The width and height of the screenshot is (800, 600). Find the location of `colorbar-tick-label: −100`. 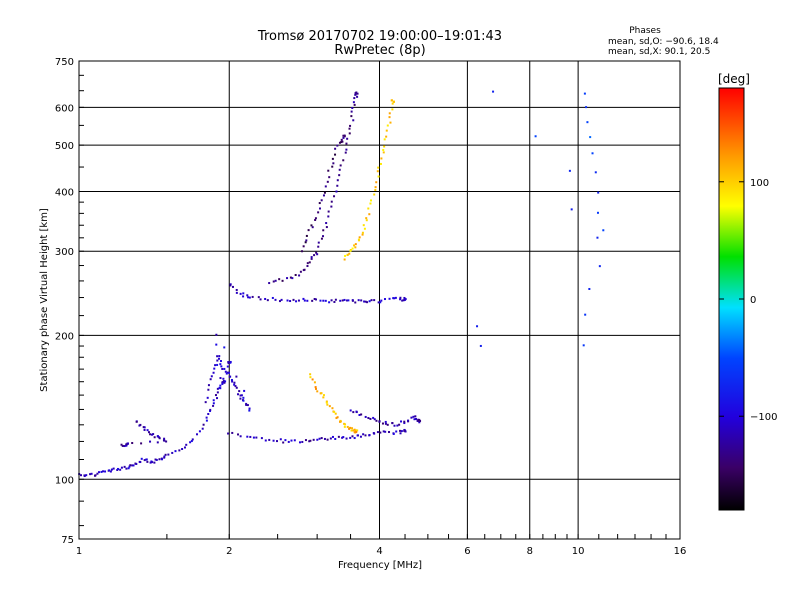

colorbar-tick-label: −100 is located at coordinates (763, 417).